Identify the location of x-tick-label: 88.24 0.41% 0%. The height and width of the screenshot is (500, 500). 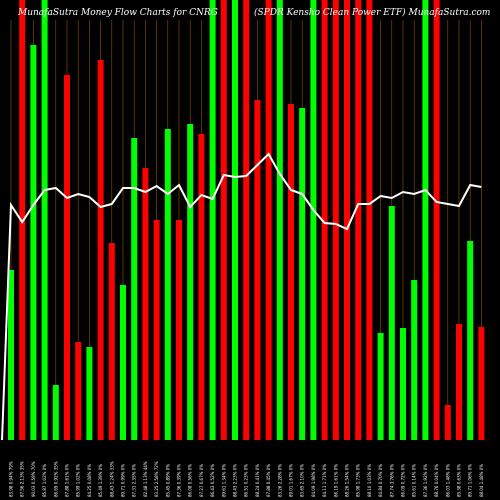
(257, 480).